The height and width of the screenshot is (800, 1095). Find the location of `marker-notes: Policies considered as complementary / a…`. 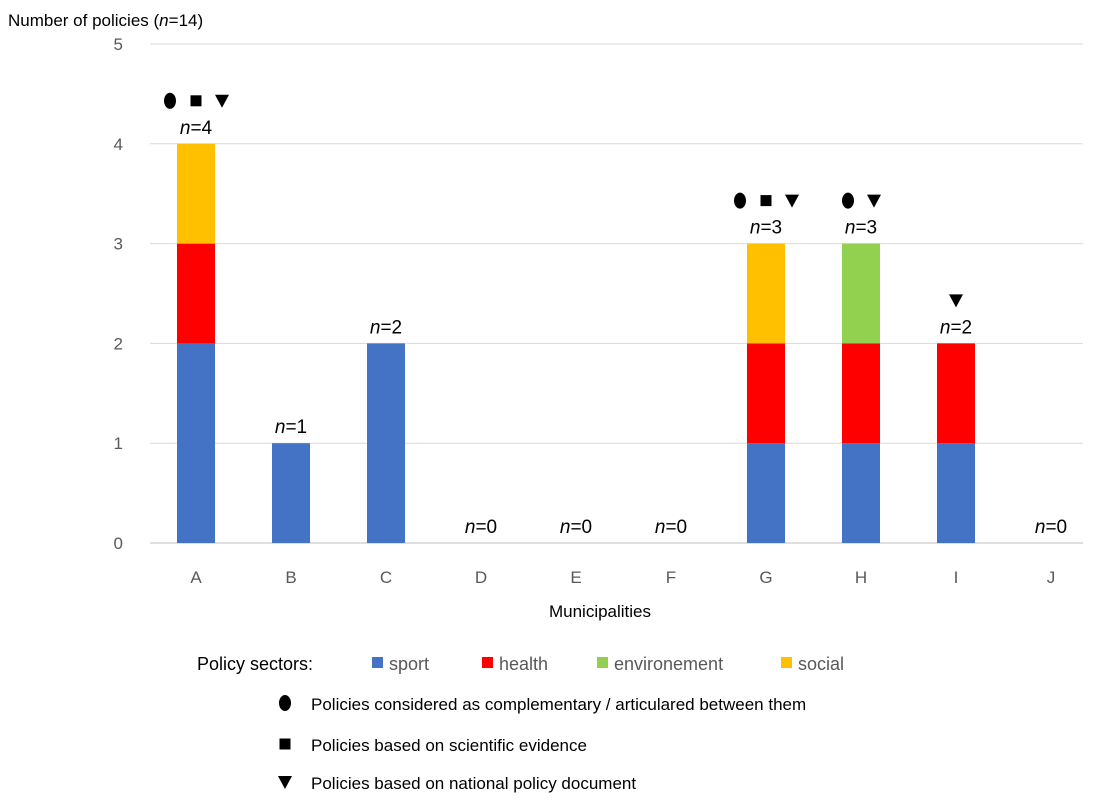

marker-notes: Policies considered as complementary / a… is located at coordinates (542, 744).